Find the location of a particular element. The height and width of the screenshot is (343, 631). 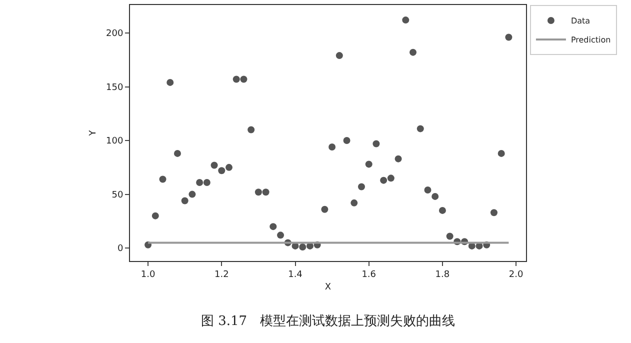

x-axis-title: X is located at coordinates (328, 287).